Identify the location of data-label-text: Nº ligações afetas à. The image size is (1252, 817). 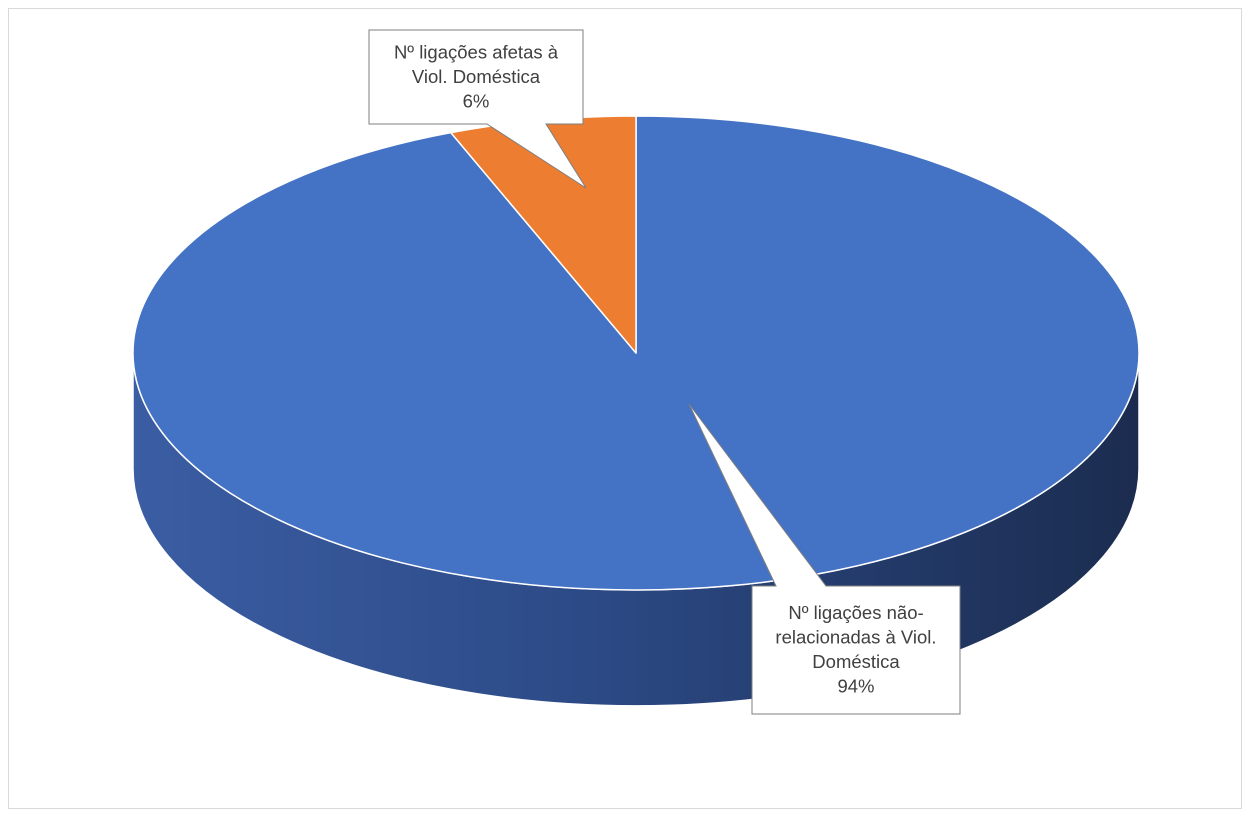
(476, 51).